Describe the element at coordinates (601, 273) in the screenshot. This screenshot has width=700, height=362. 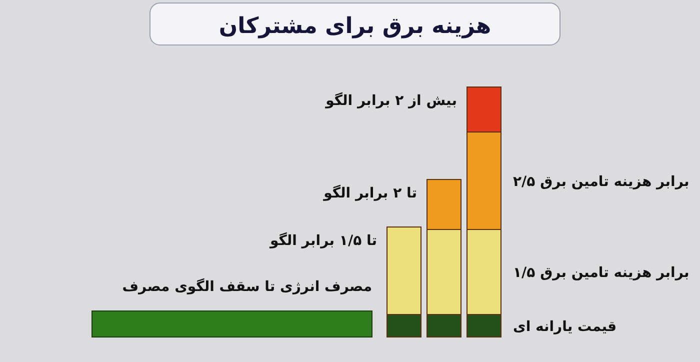
I see `series-label: ۱/۵ برابر هزینه تامین برق` at that location.